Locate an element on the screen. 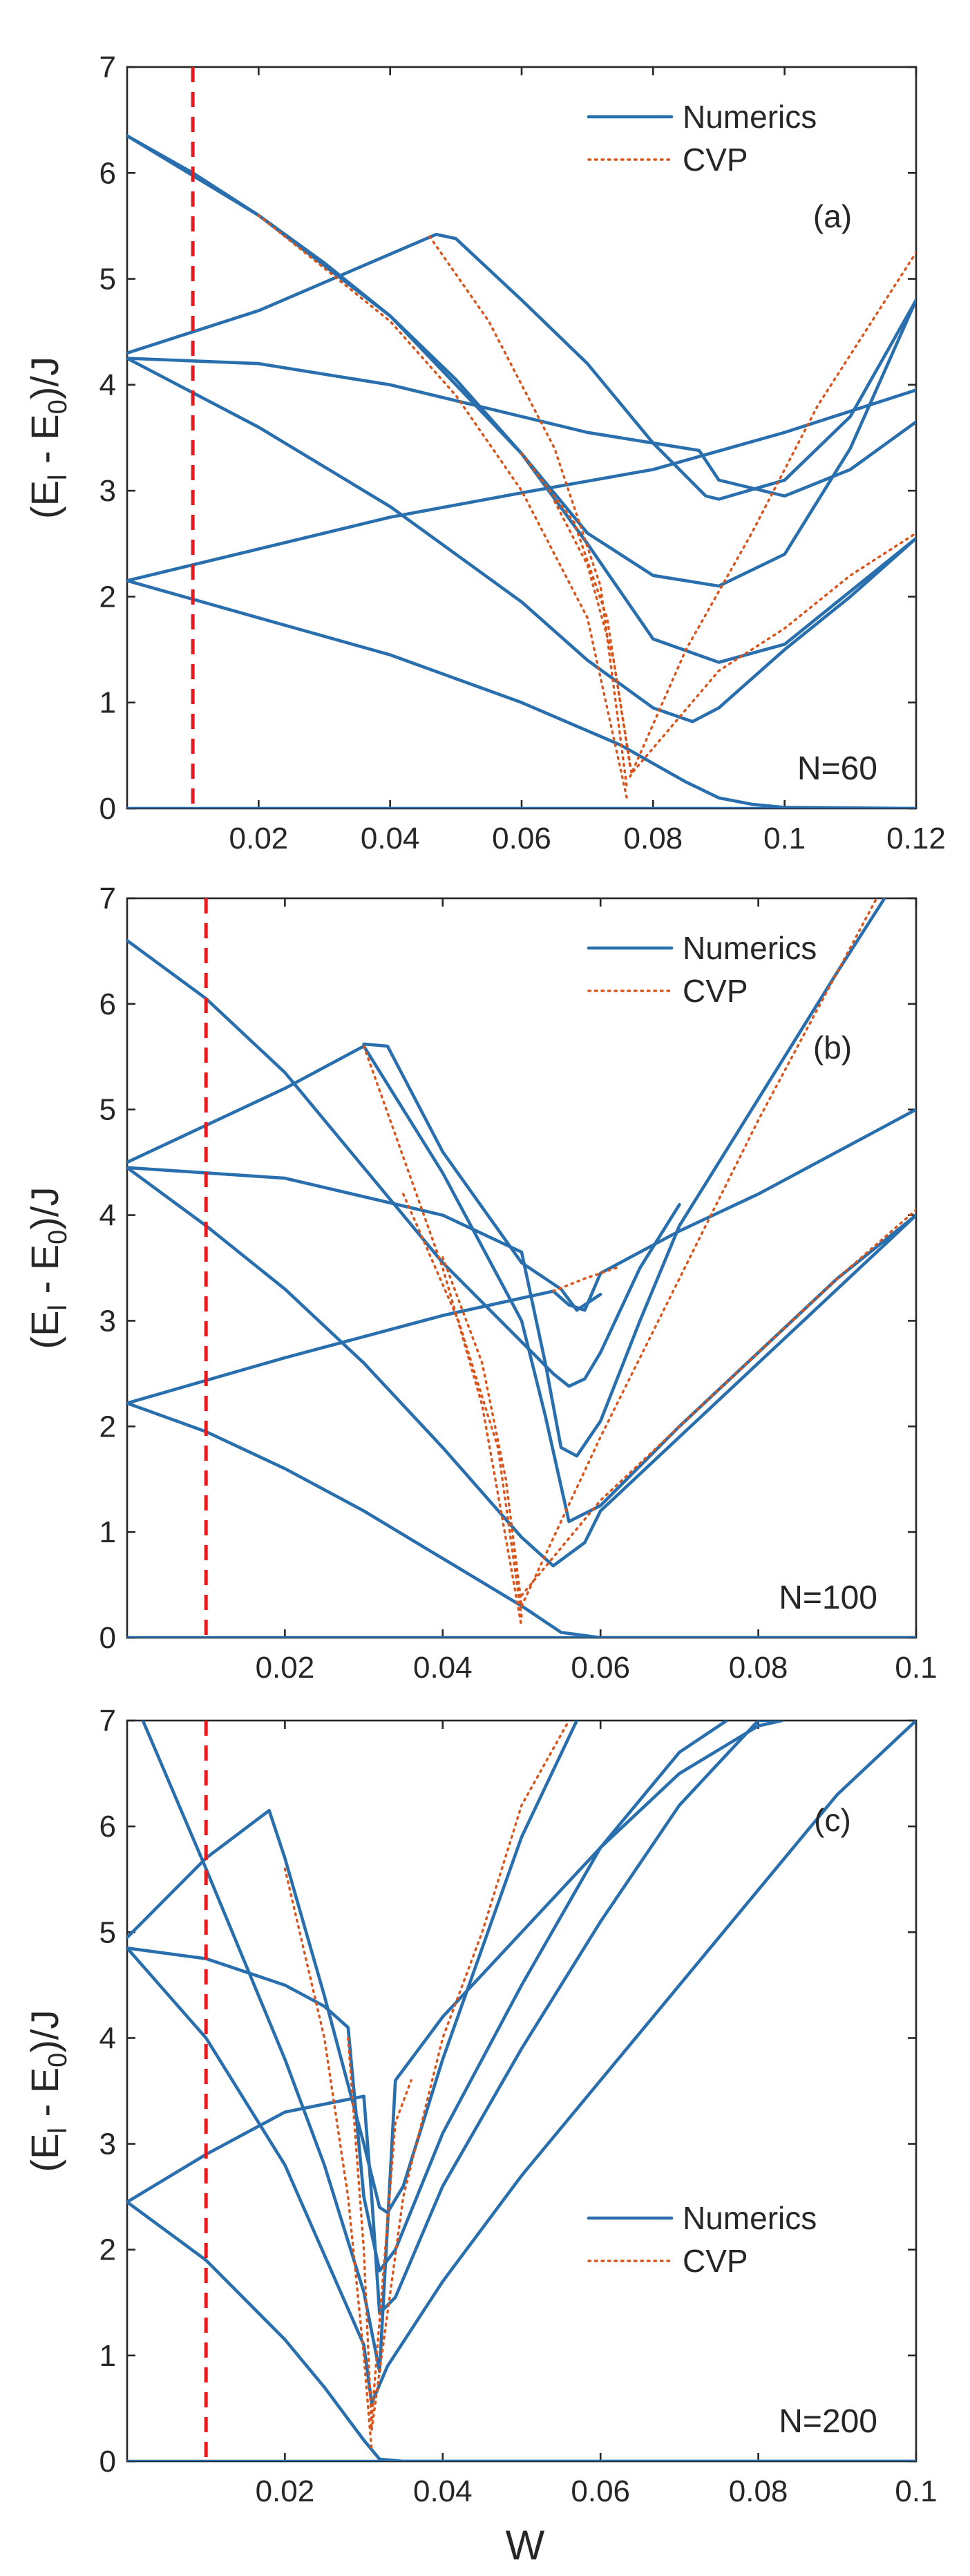 The width and height of the screenshot is (970, 2576). panel-label: (c) is located at coordinates (832, 1820).